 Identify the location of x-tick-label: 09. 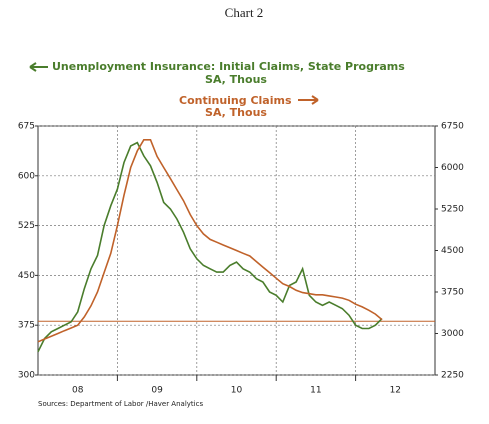
(157, 391).